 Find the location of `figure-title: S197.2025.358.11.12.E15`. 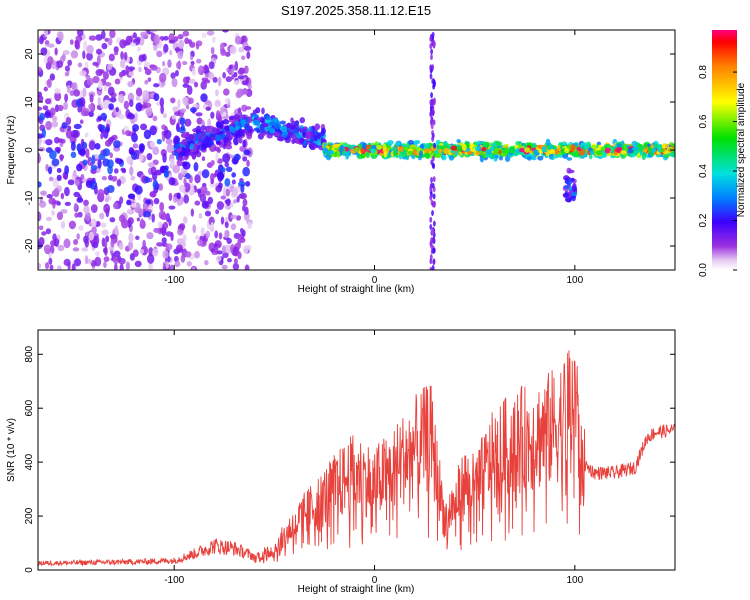

figure-title: S197.2025.358.11.12.E15 is located at coordinates (356, 10).